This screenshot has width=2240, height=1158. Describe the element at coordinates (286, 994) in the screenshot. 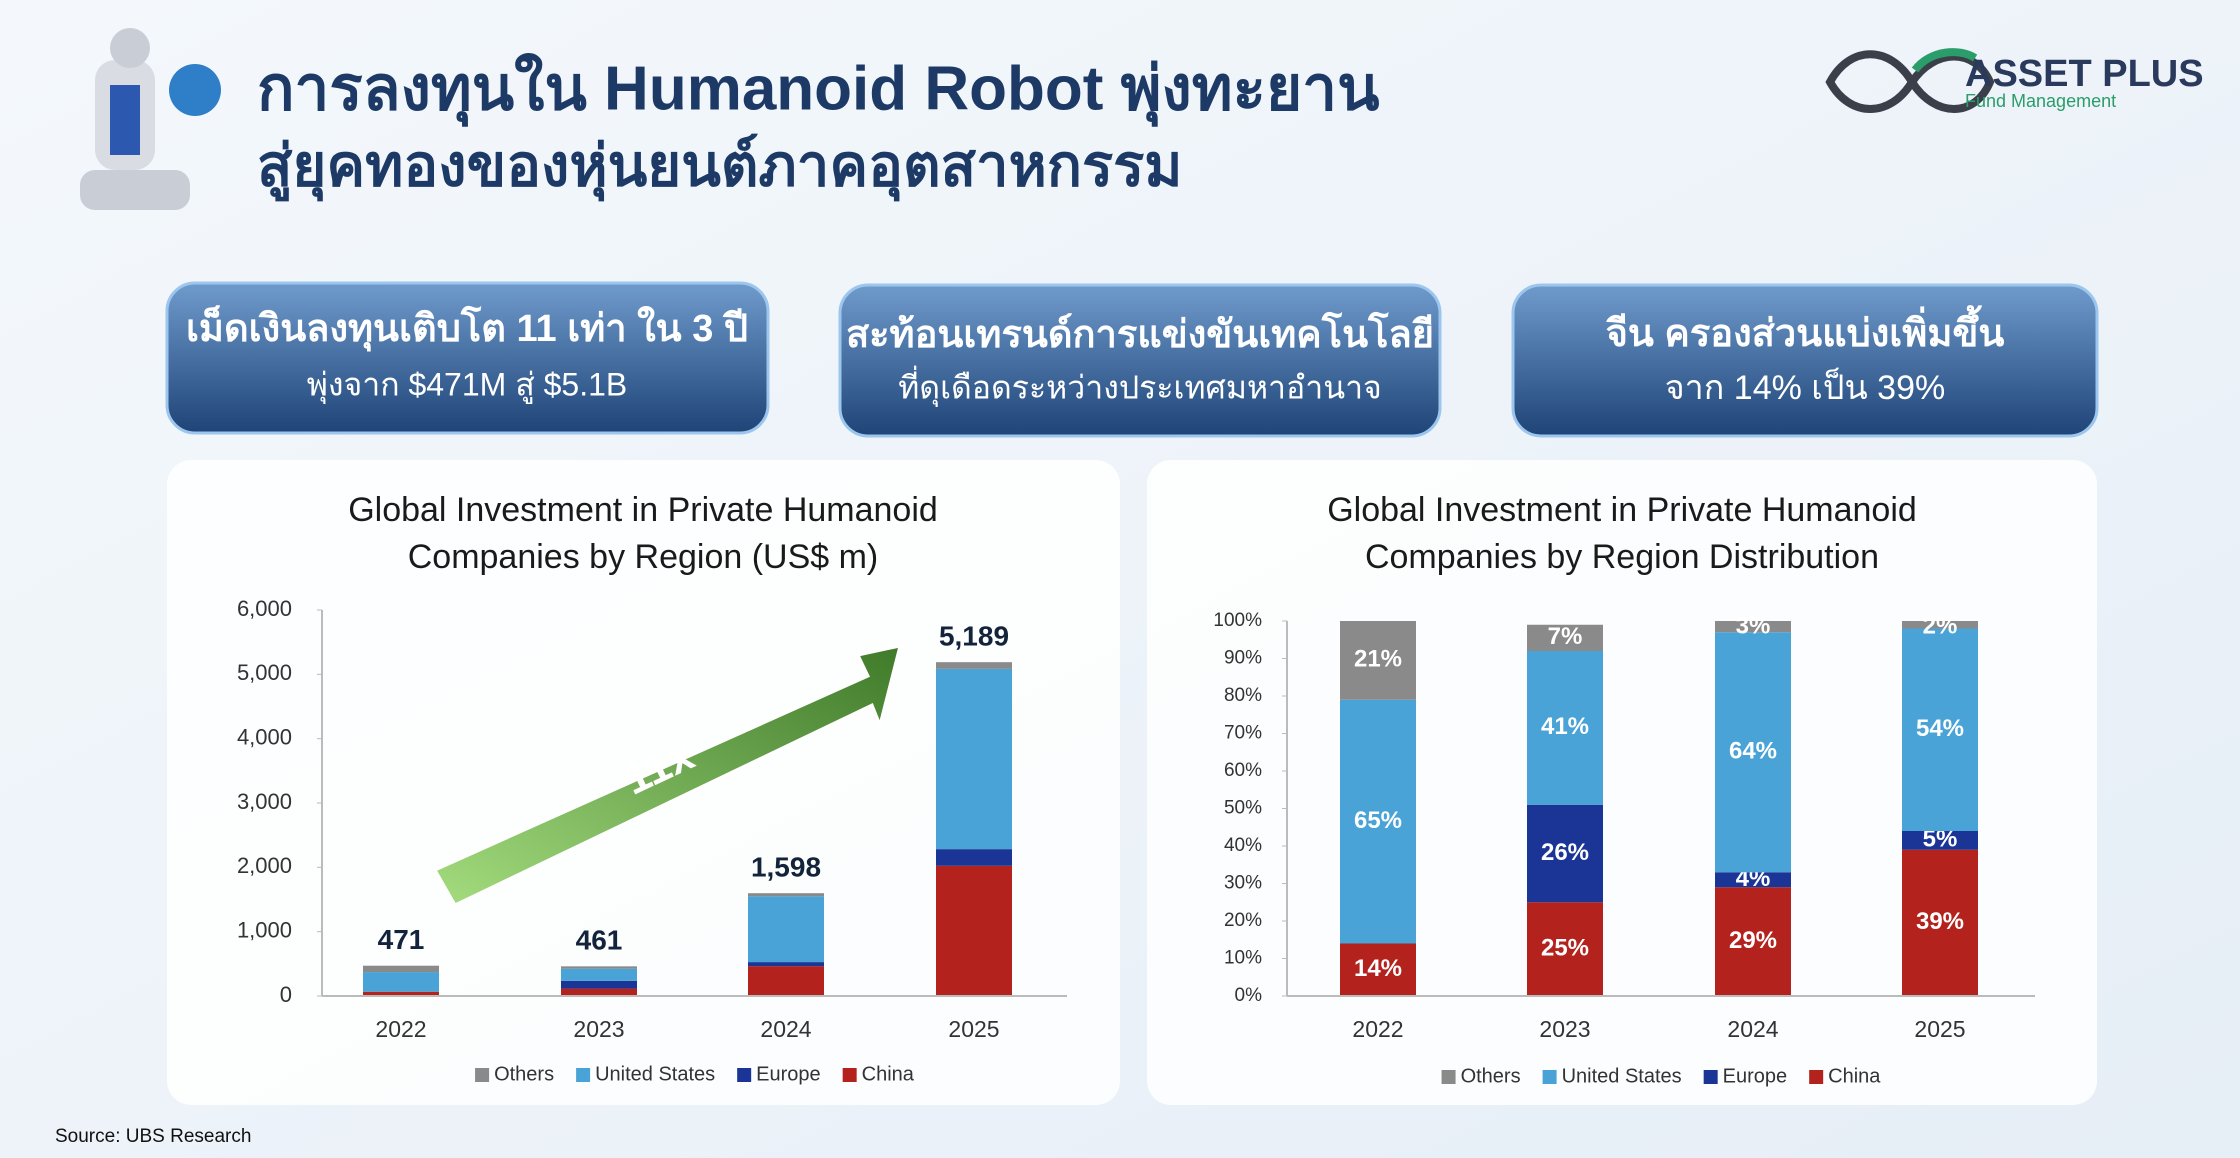

I see `y-tick-label: 0` at that location.